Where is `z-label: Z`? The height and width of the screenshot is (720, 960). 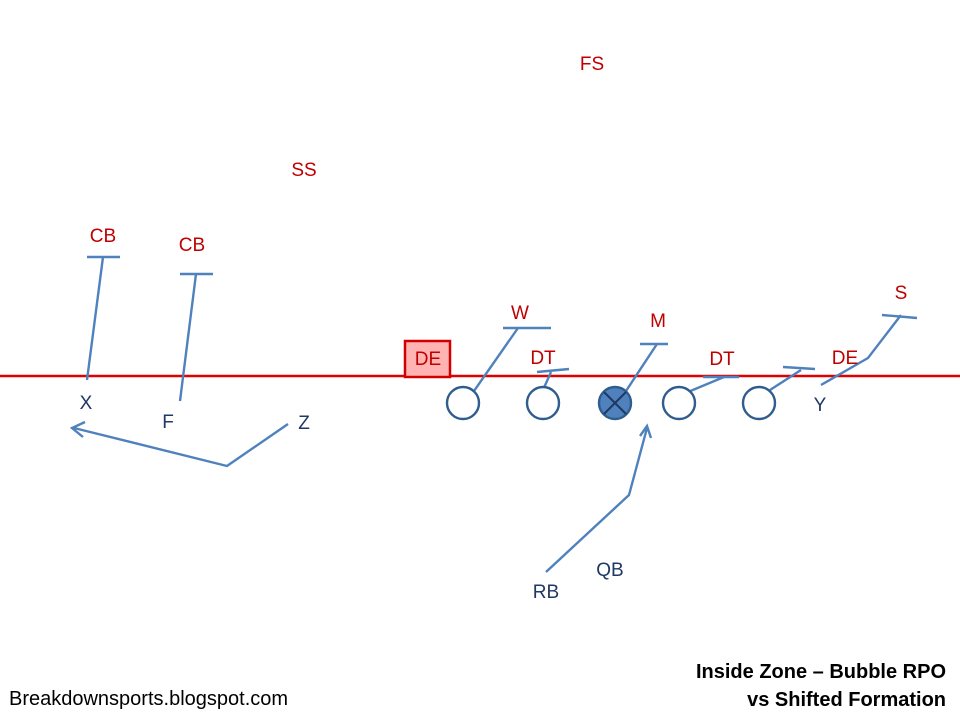 z-label: Z is located at coordinates (304, 423).